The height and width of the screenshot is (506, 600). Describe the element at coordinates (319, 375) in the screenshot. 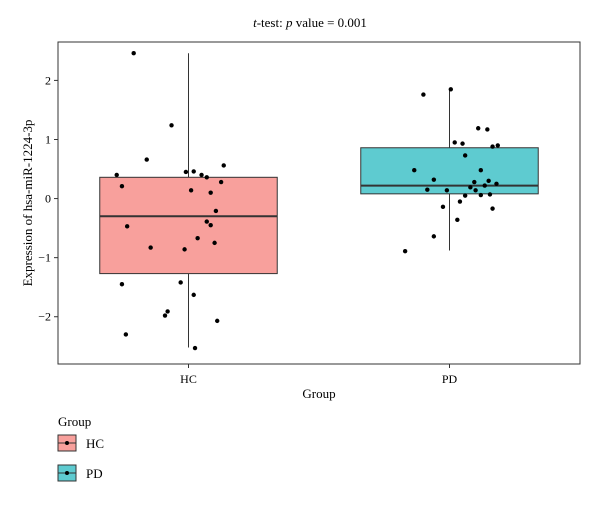

I see `x-axis: HC PD` at that location.